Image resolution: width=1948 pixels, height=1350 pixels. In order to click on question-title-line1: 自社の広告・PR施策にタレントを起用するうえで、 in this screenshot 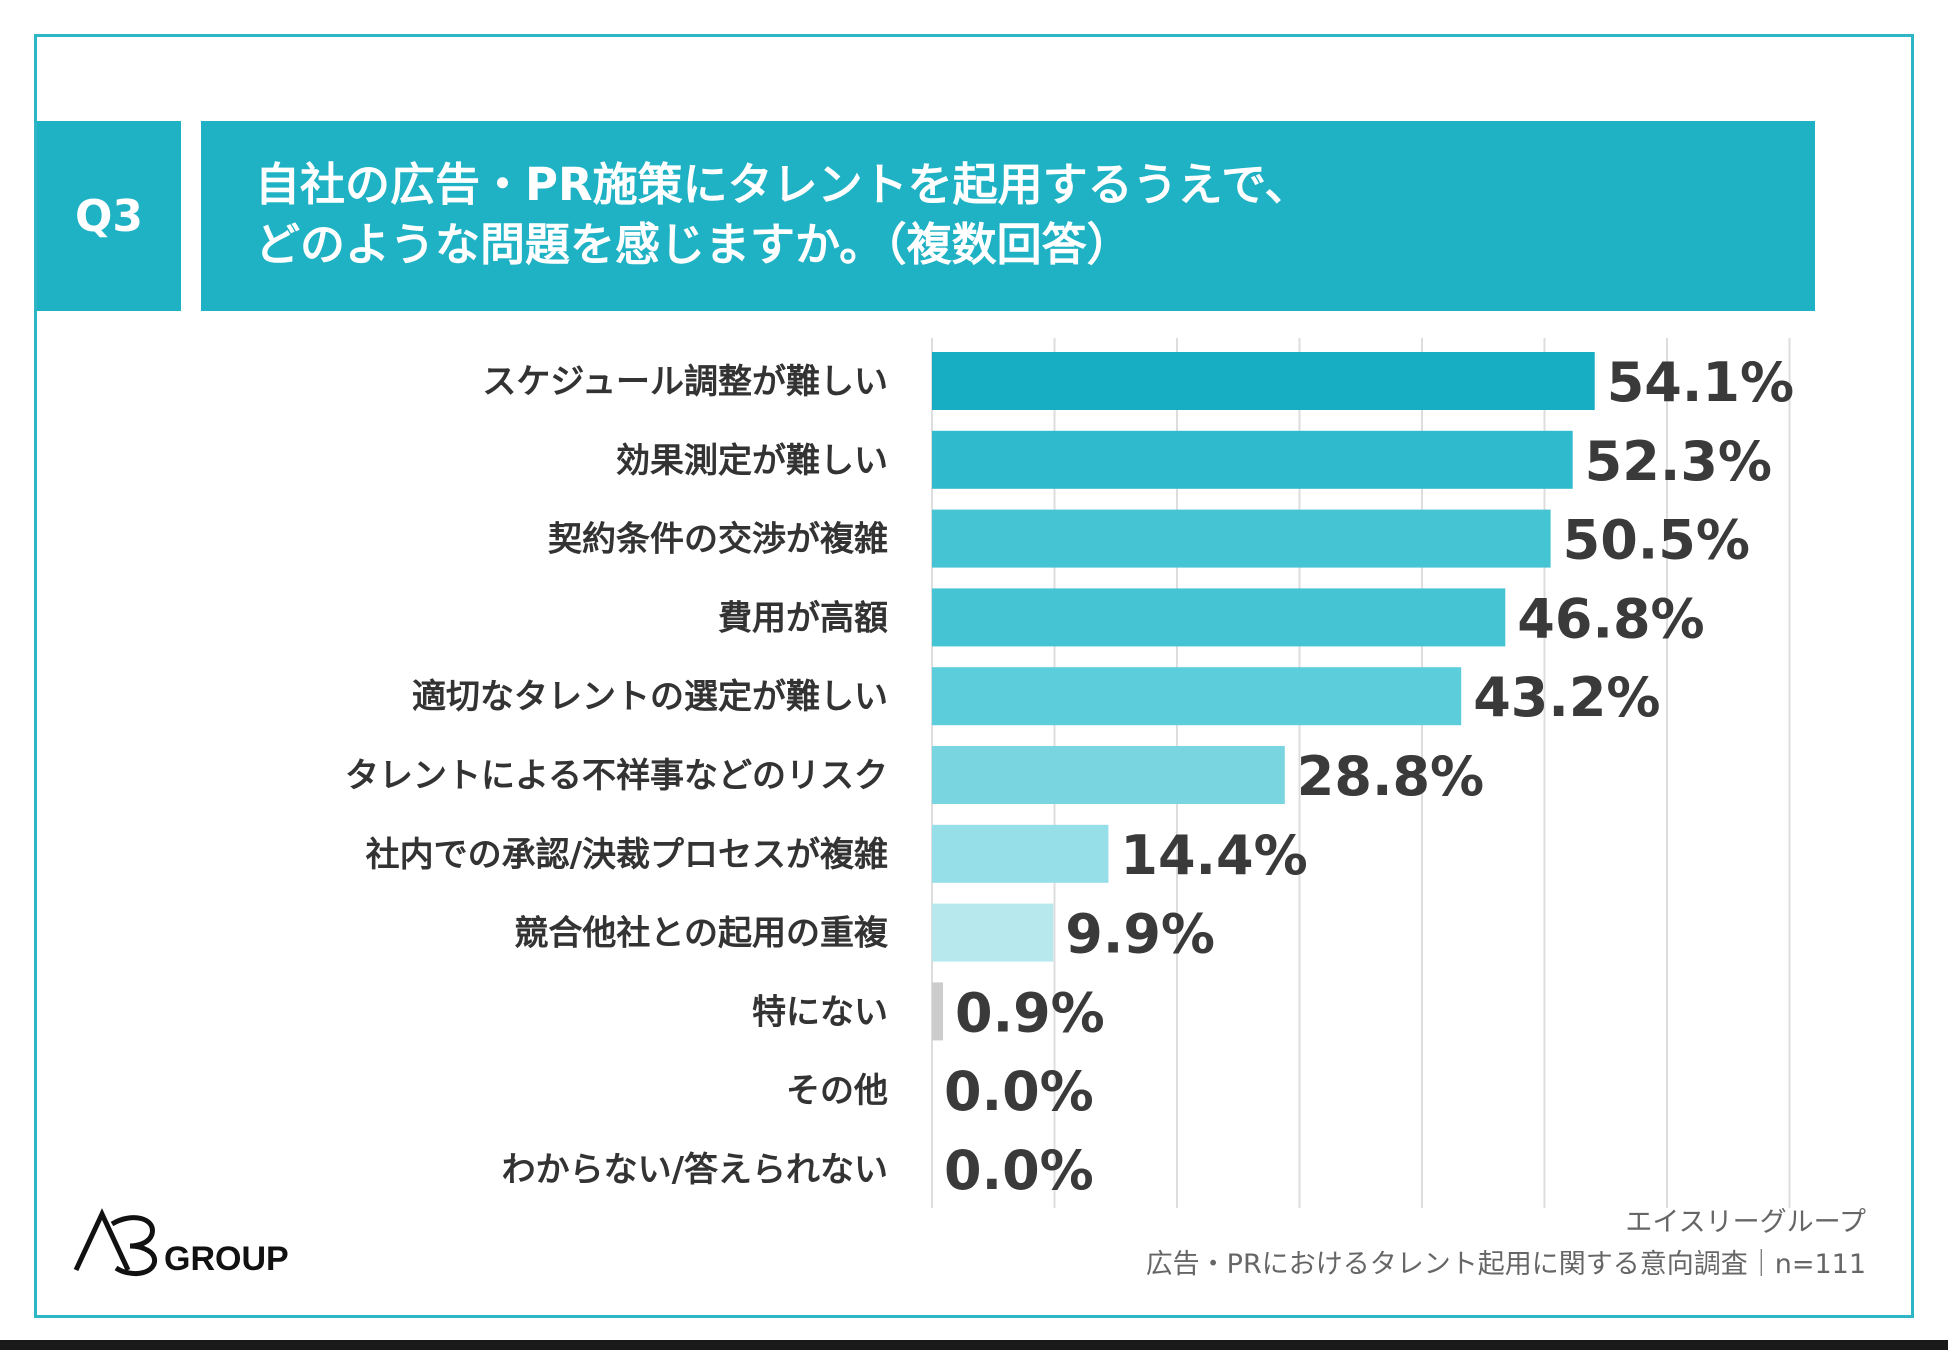, I will do `click(782, 184)`.